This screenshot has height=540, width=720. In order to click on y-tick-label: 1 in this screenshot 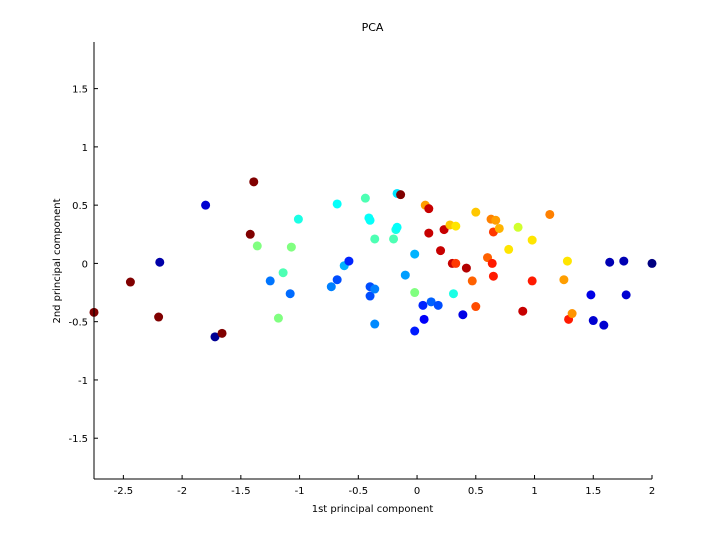, I will do `click(85, 148)`.